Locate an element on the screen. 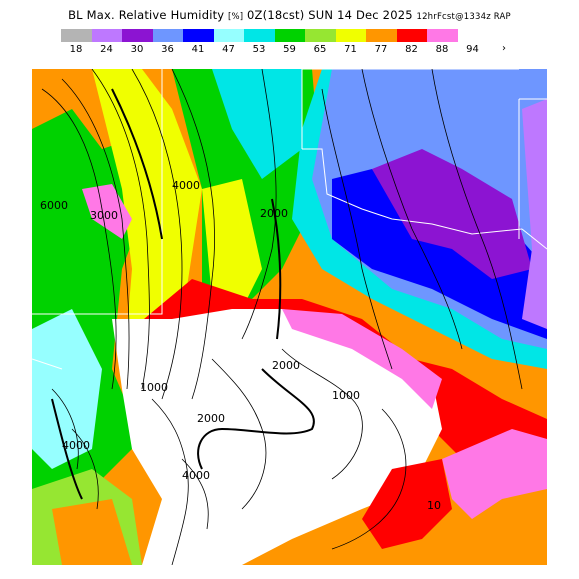 The width and height of the screenshot is (579, 579). legend-tick-label: 41 is located at coordinates (198, 49).